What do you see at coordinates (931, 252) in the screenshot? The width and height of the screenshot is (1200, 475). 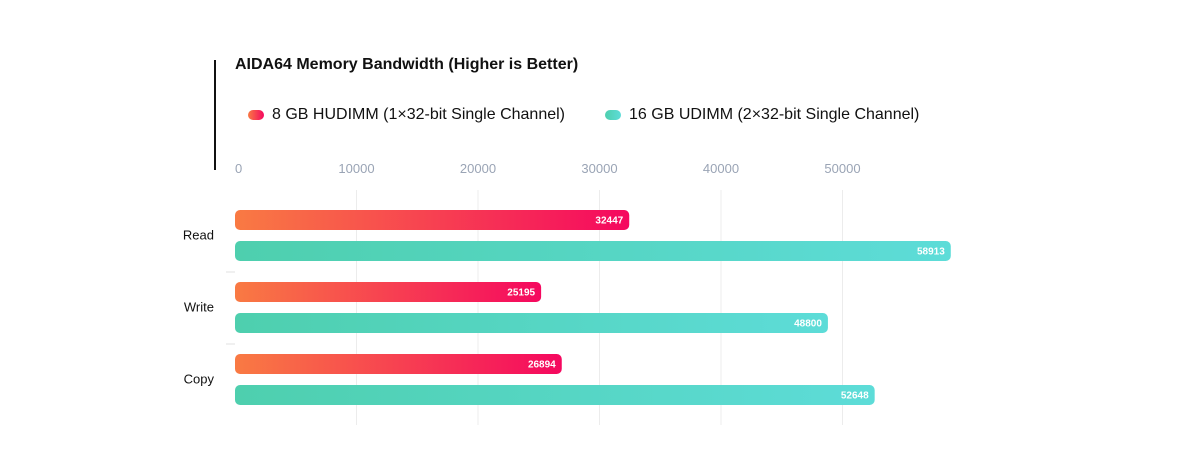 I see `data-label-read-series-2: 58913` at bounding box center [931, 252].